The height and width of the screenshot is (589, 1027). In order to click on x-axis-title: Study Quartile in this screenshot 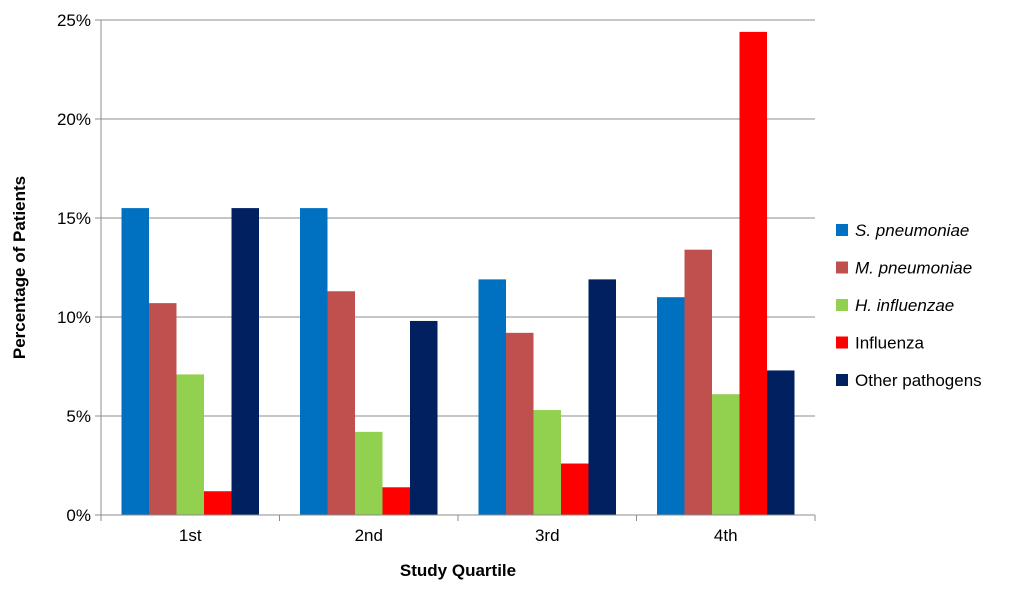, I will do `click(458, 570)`.